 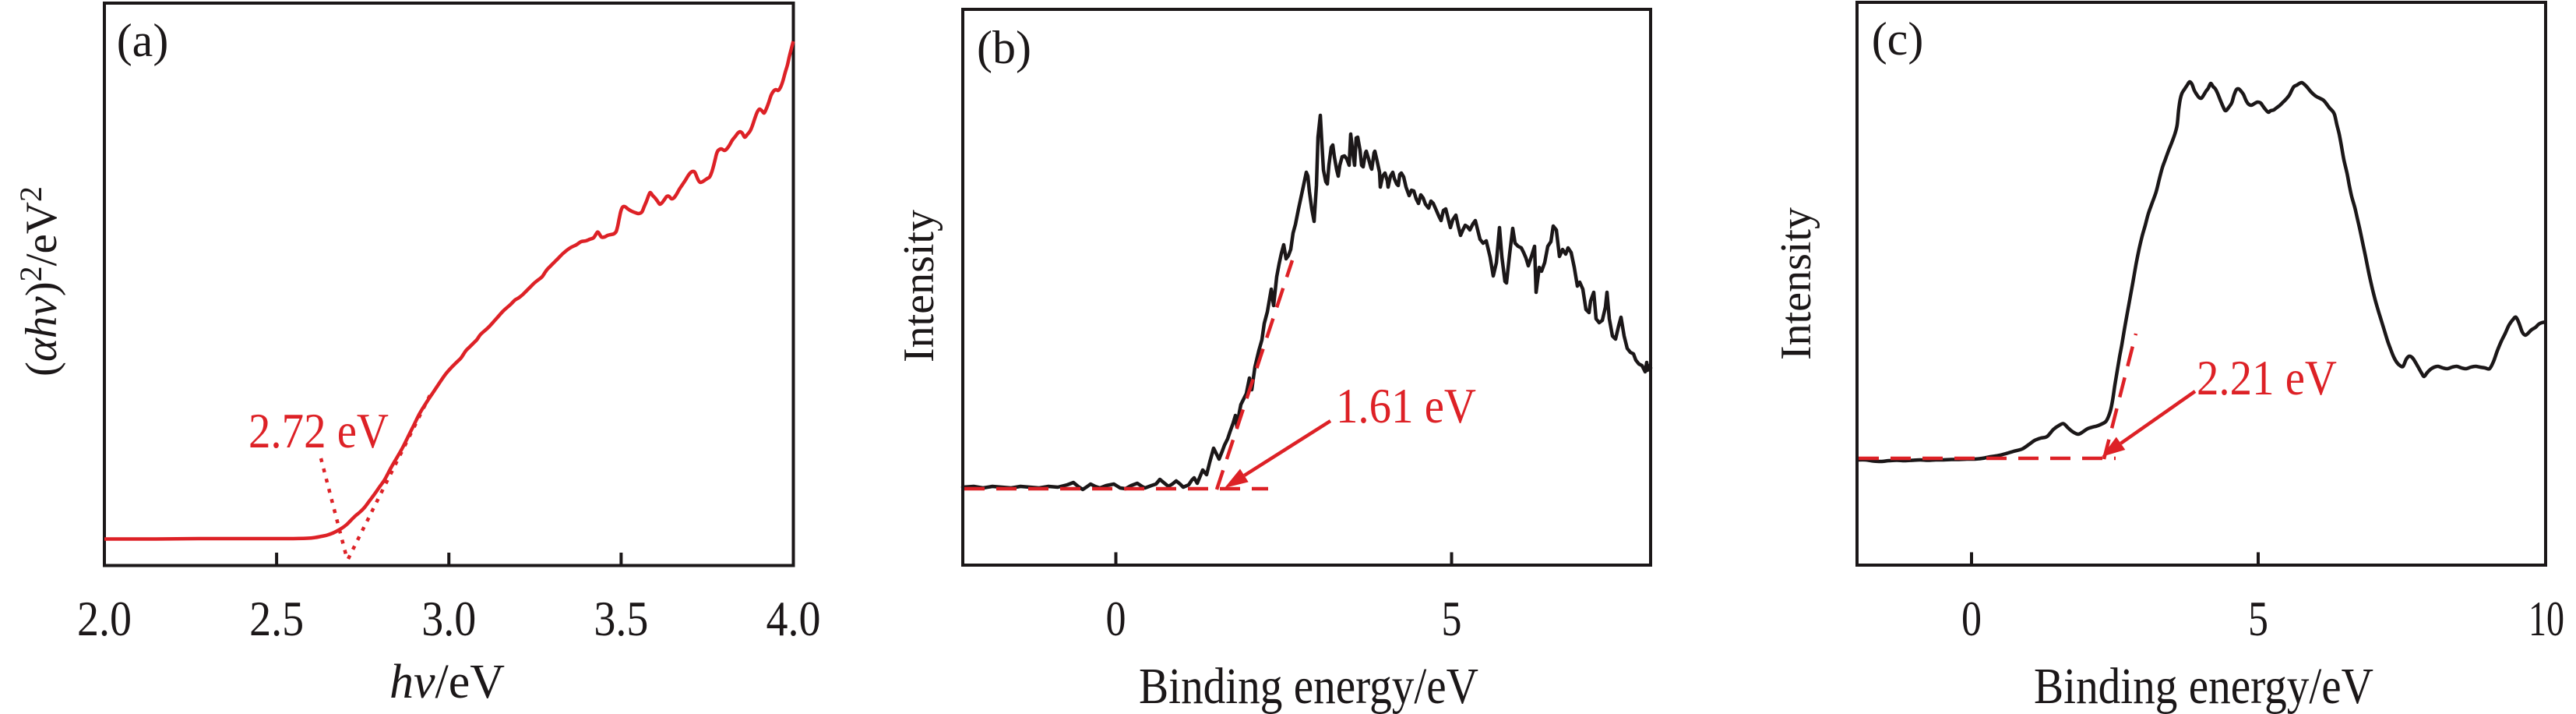 What do you see at coordinates (318, 431) in the screenshot?
I see `svg-text: 2.72 eV` at bounding box center [318, 431].